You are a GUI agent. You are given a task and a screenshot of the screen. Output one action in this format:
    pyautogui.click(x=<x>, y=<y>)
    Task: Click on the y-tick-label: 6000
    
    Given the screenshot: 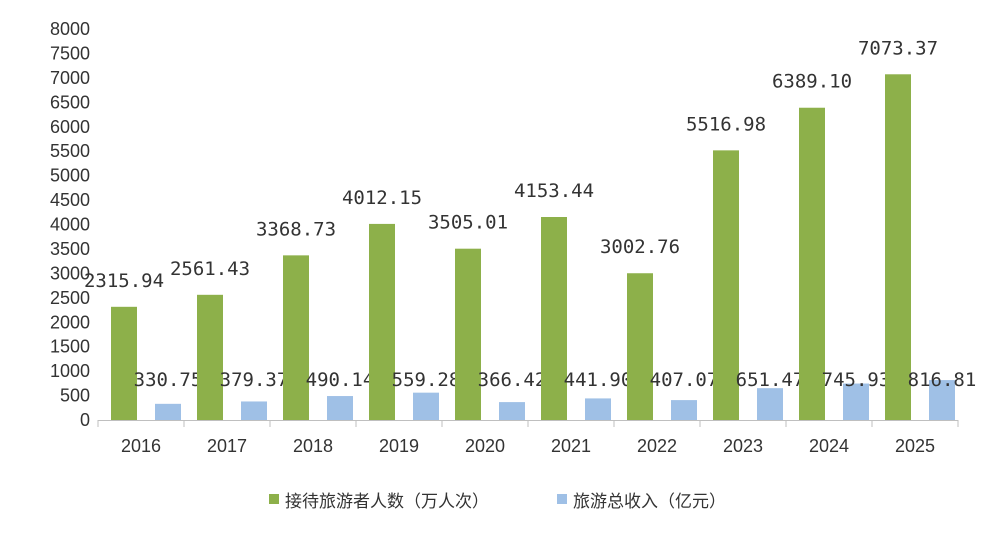 What is the action you would take?
    pyautogui.click(x=70, y=127)
    